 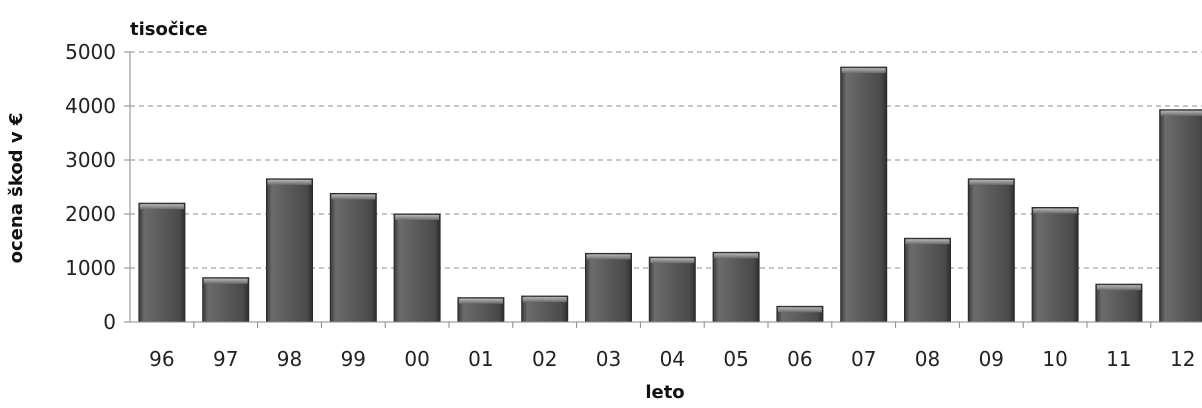 I want to click on x-tick-label: 09, so click(x=991, y=359).